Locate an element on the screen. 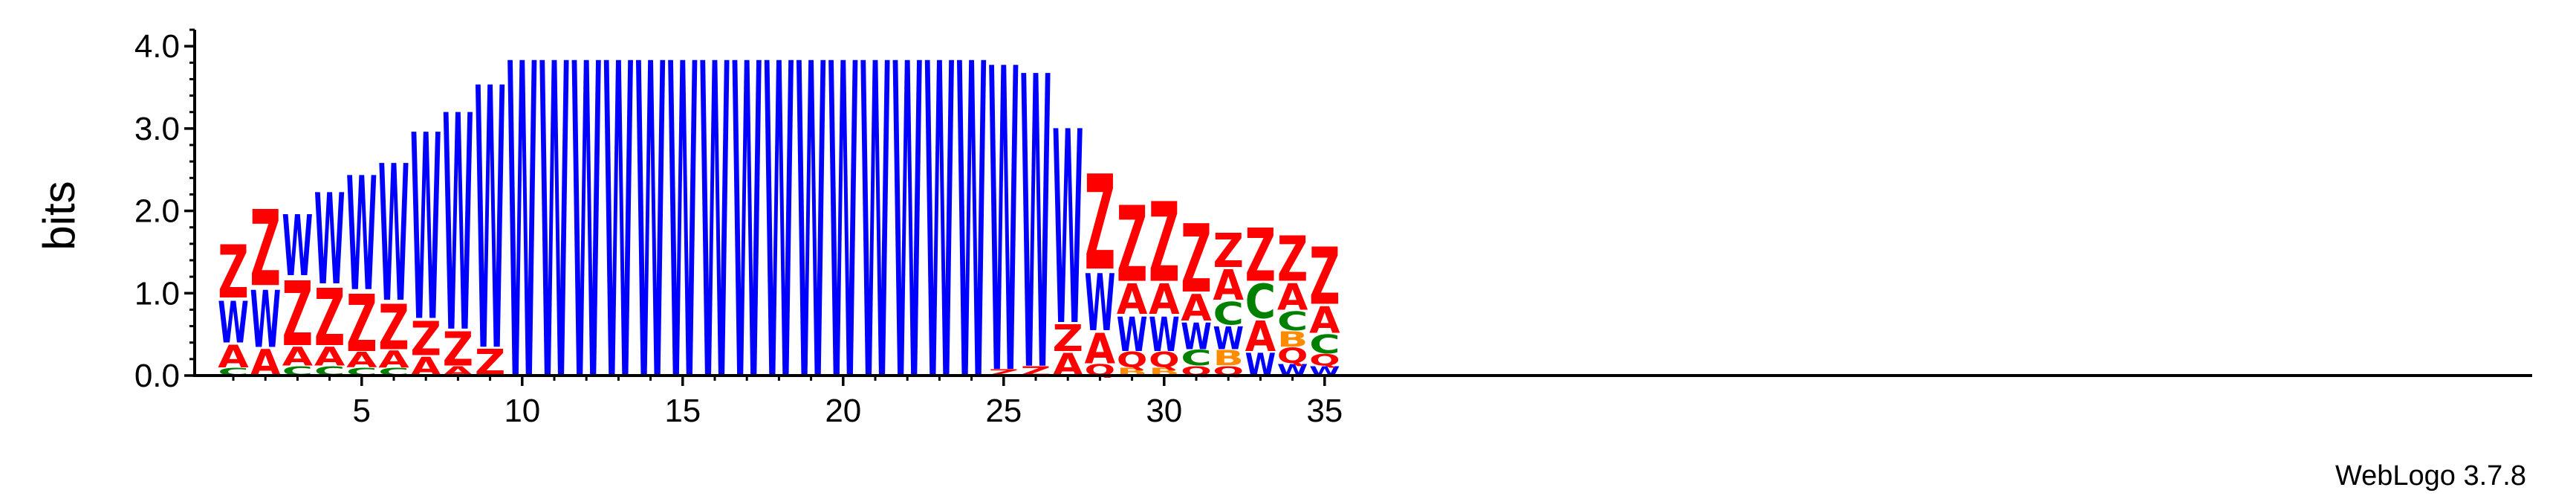 The height and width of the screenshot is (496, 2576). x-tick-label: 30 is located at coordinates (1164, 411).